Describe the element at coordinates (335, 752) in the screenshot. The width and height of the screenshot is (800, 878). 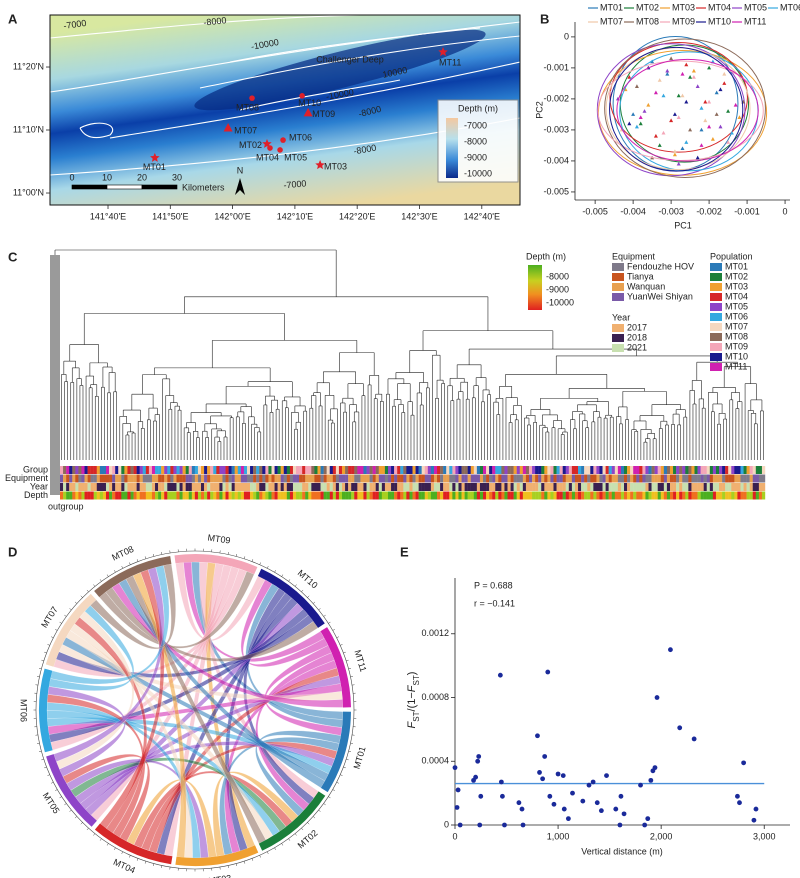
I see `sector` at that location.